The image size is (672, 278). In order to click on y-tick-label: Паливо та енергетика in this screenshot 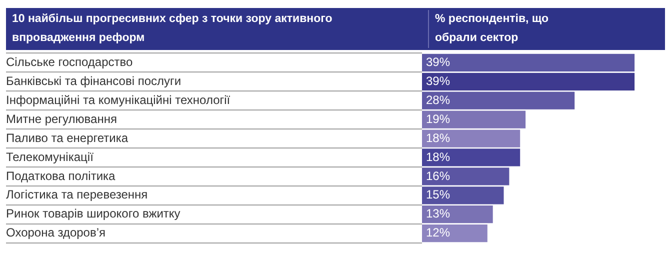, I will do `click(67, 137)`.